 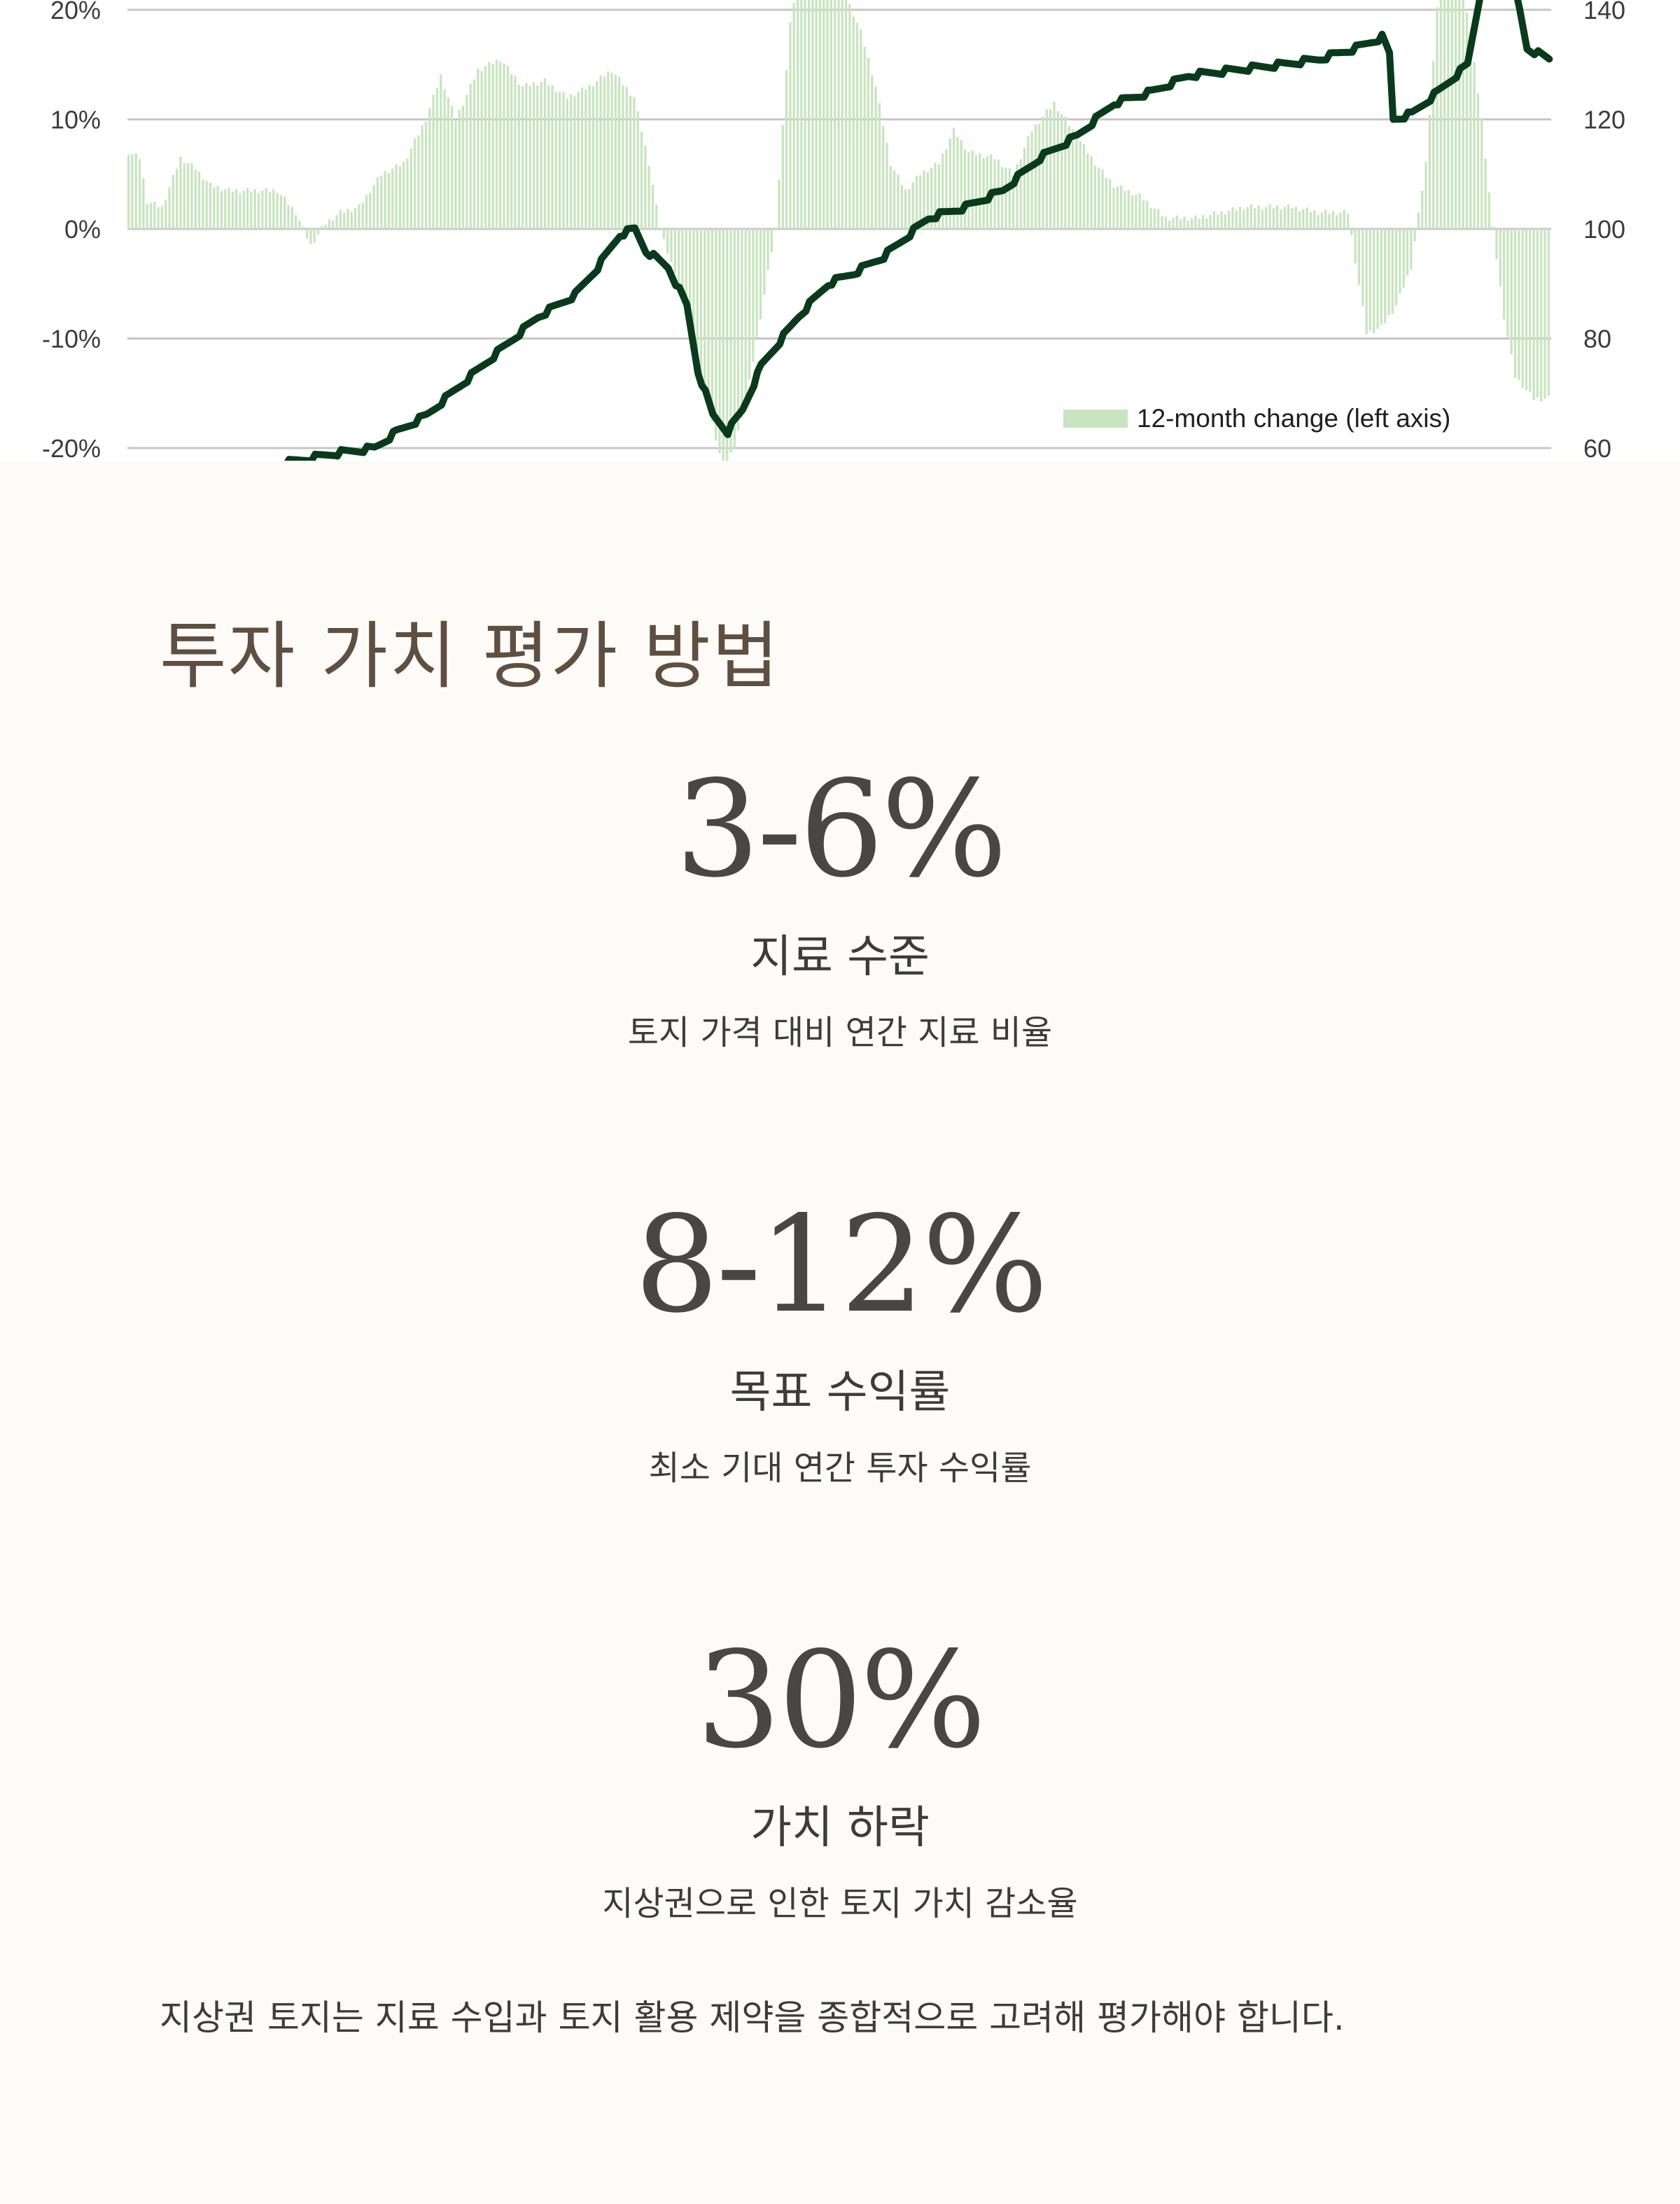 I want to click on metric-description: 최소 기대 연간 투자 수익률, so click(x=840, y=1468).